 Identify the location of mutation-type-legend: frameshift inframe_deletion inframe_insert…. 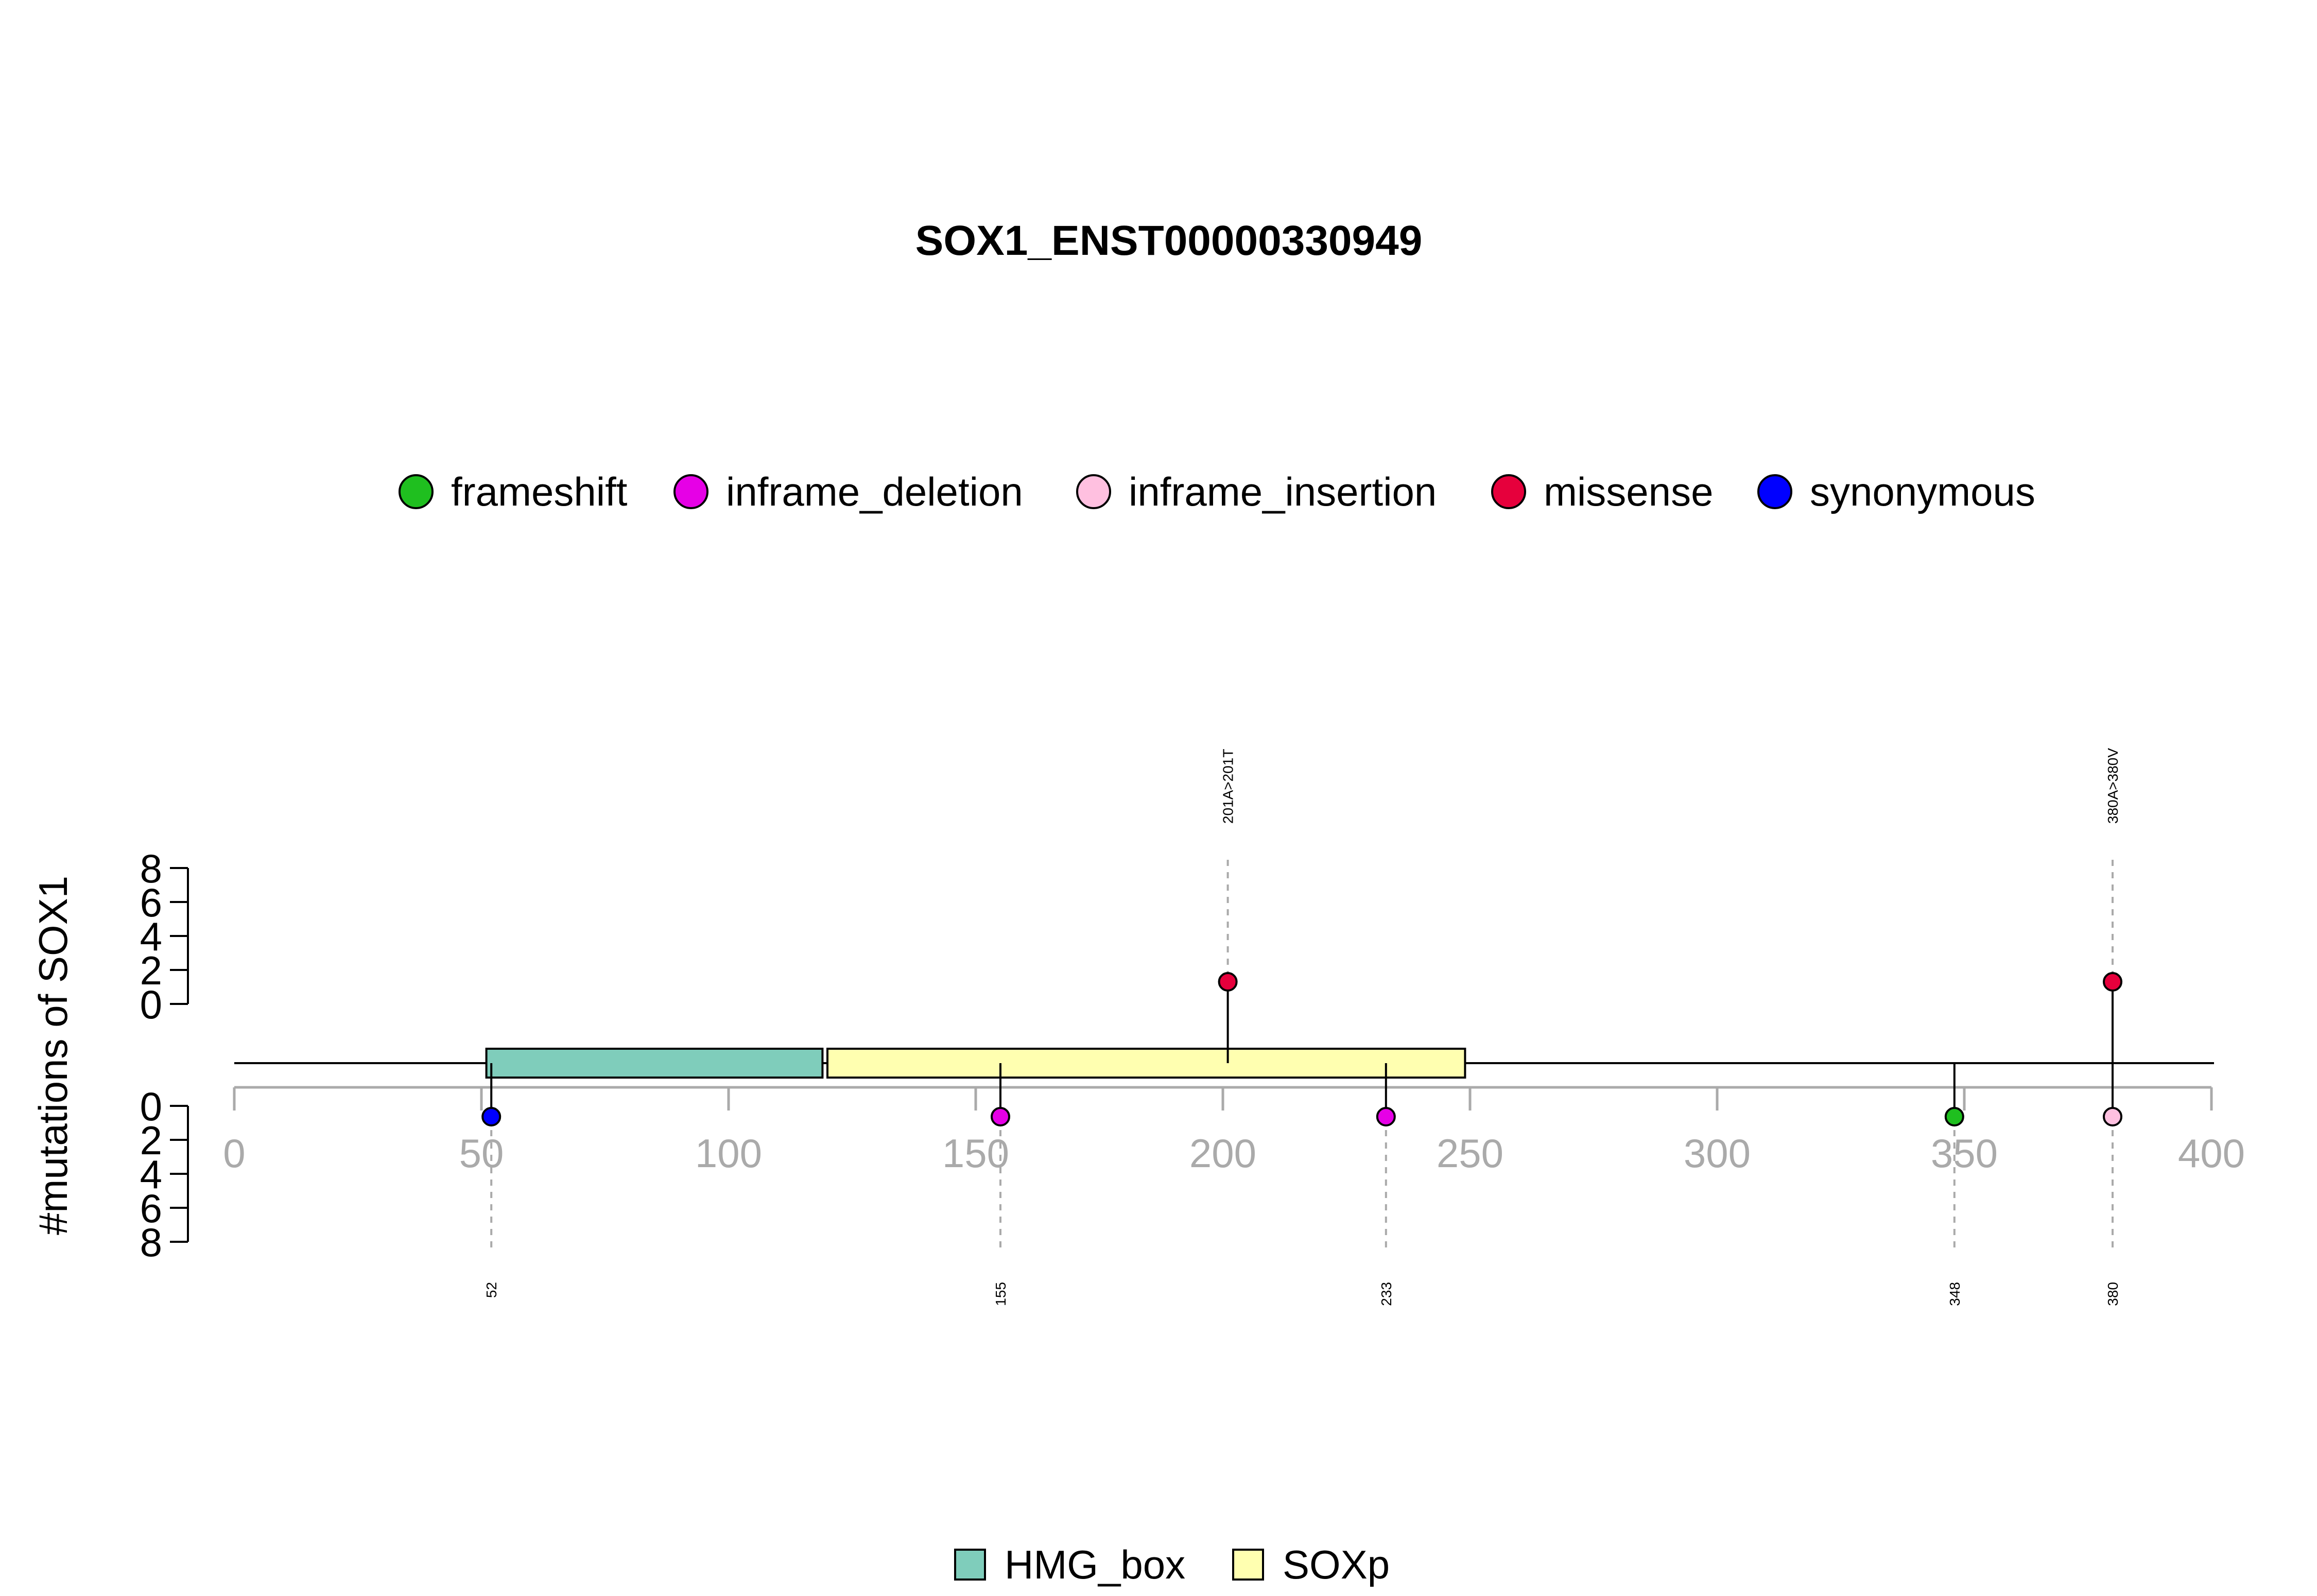
(1217, 491).